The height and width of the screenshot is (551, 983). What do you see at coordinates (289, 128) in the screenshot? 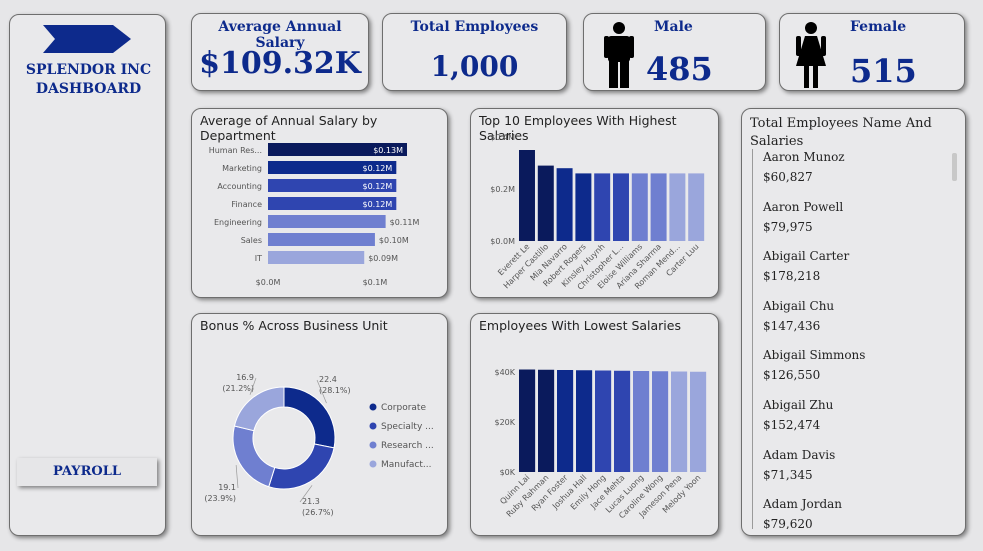
I see `dept-chart-title: Average of Annual Salary by Department` at bounding box center [289, 128].